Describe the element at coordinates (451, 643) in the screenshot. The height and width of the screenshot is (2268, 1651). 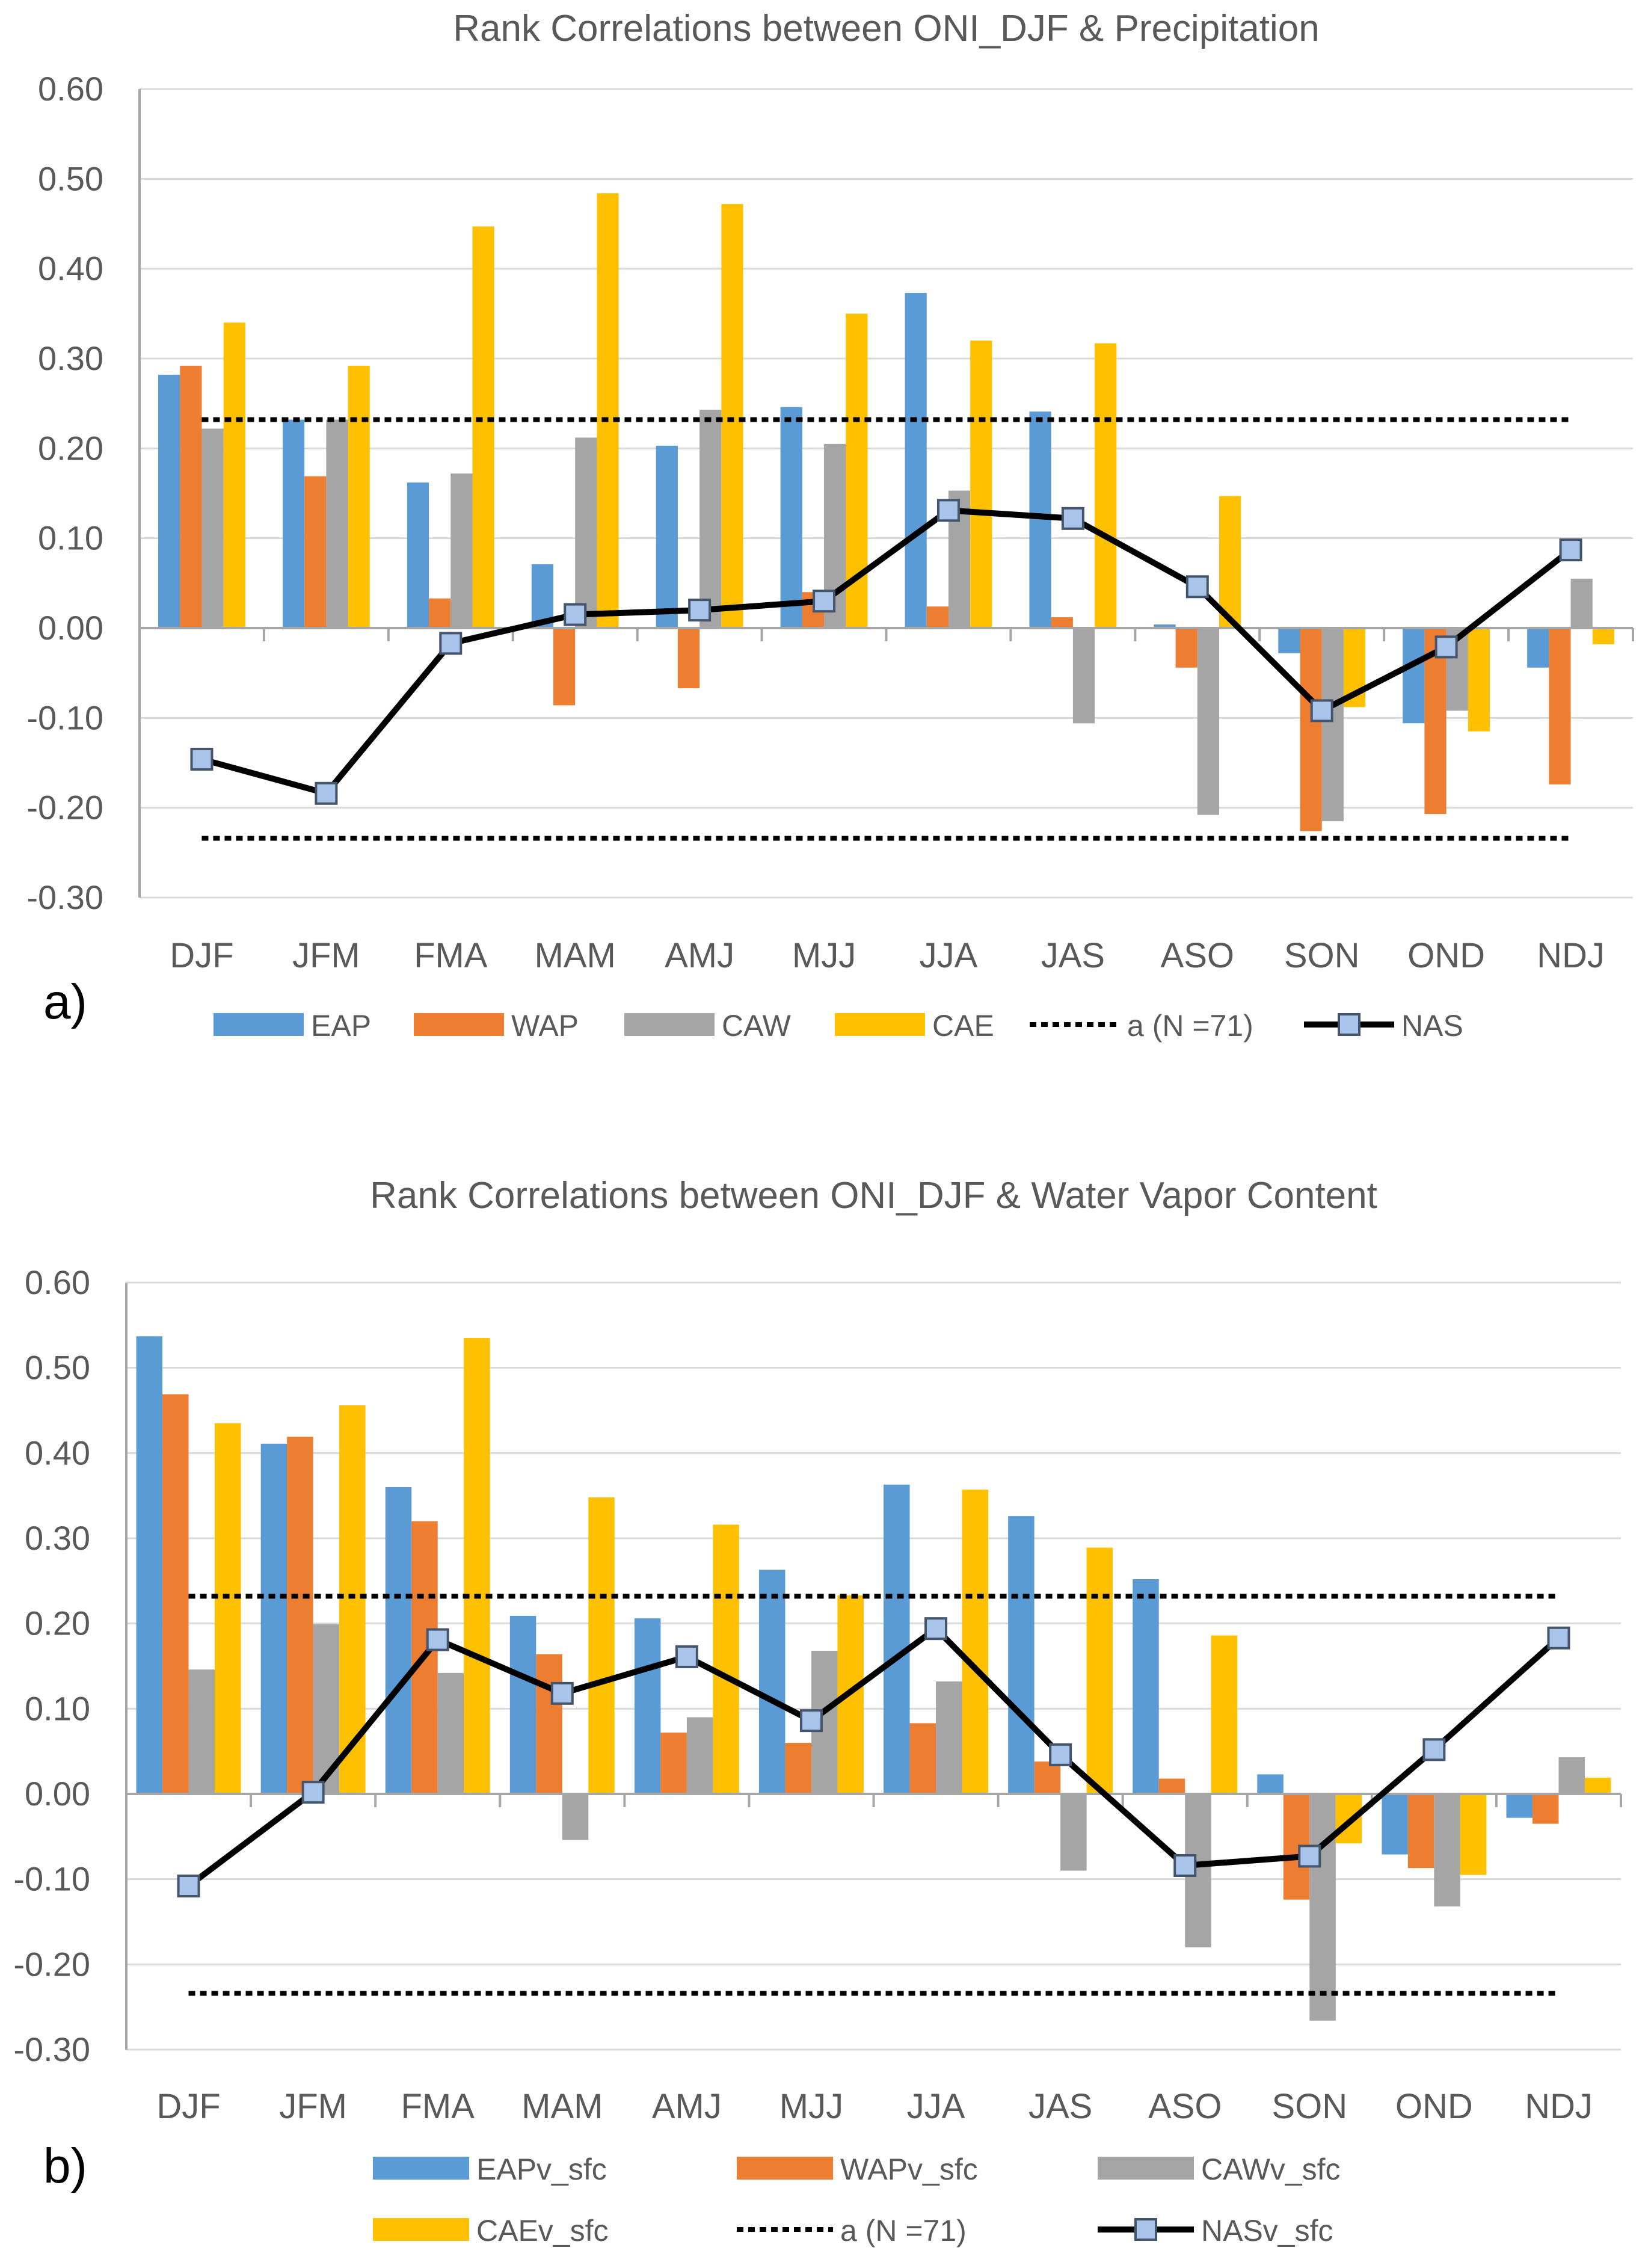
I see `marker-NAS-FMA` at that location.